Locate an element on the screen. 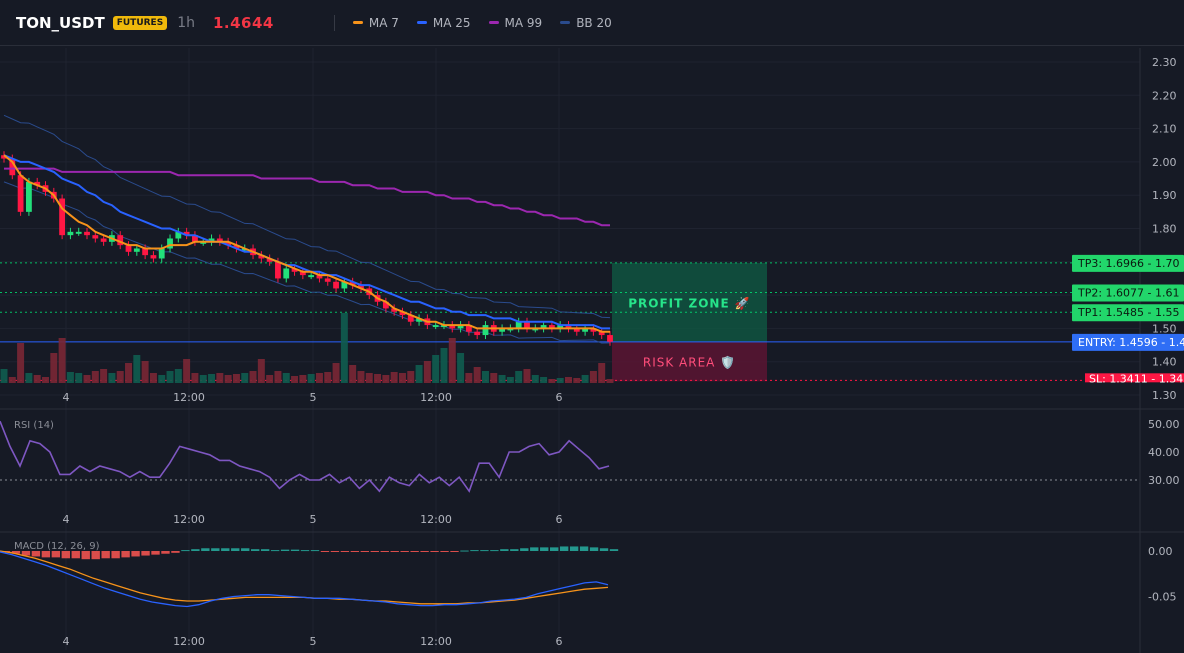  price-axis-label: 2.20 is located at coordinates (1164, 95).